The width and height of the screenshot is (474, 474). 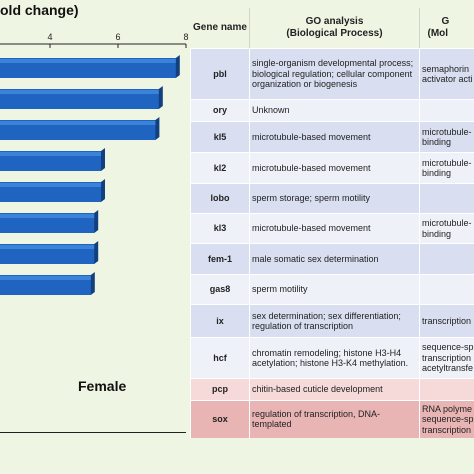 I want to click on header-biological-process: GO analysis (Biological Process), so click(x=335, y=28).